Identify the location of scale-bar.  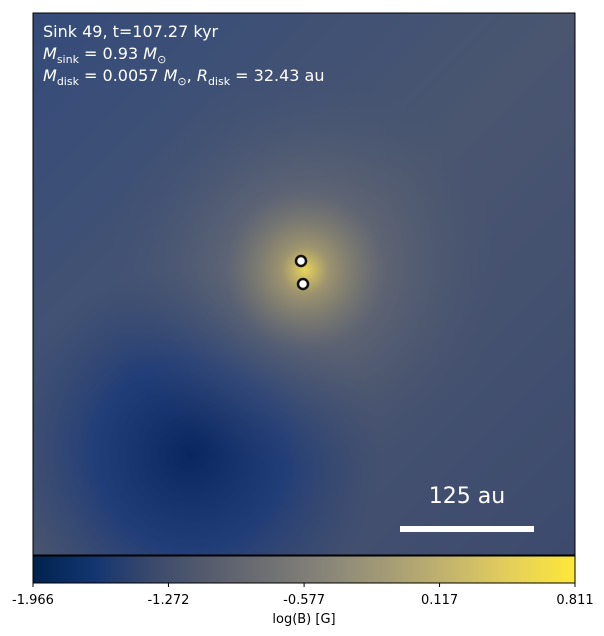
(467, 529).